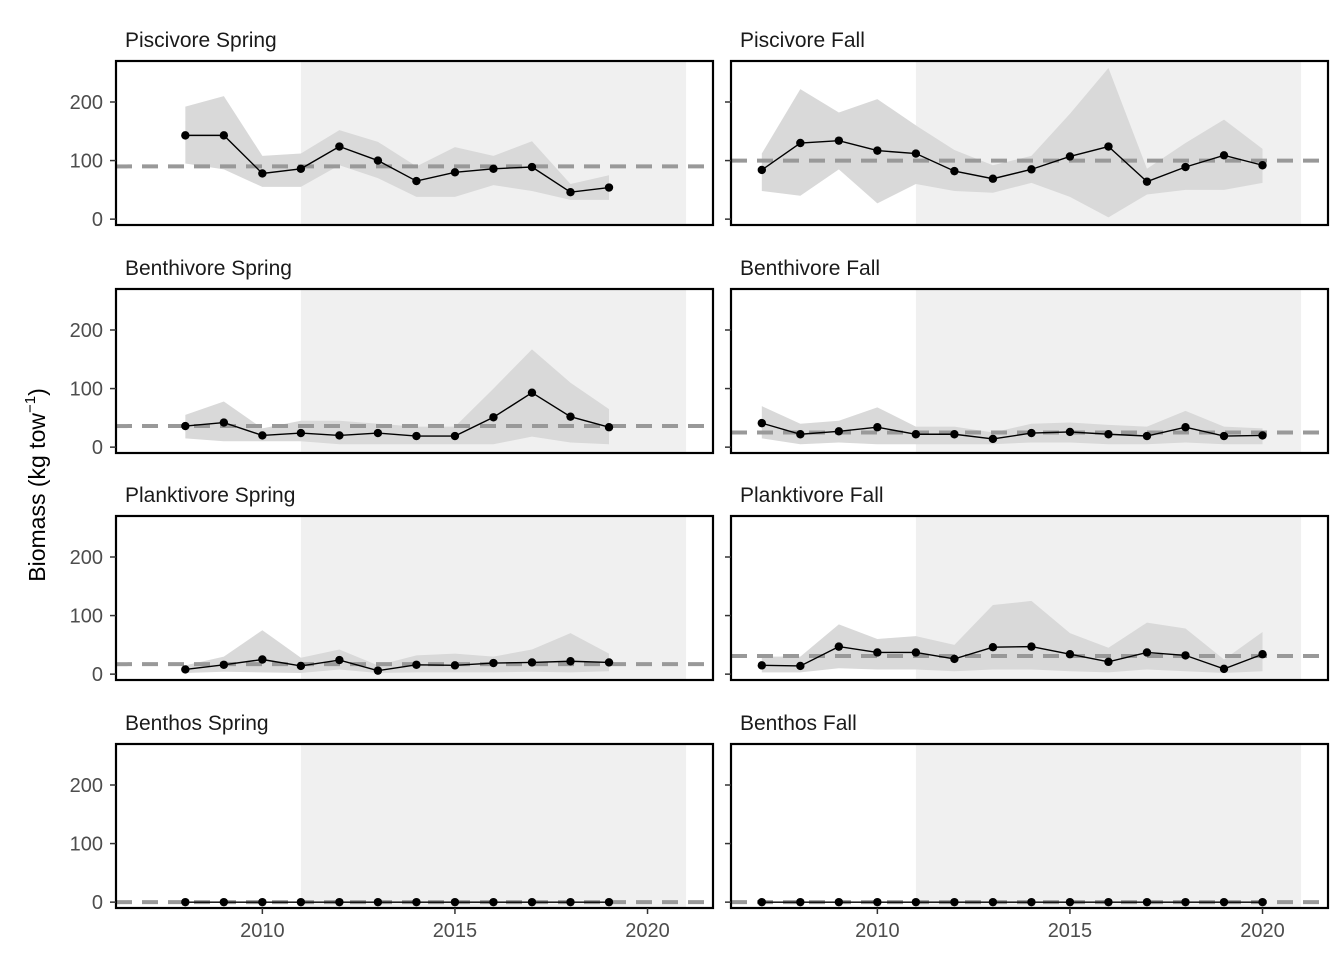 This screenshot has height=960, width=1344. I want to click on y-axis-label-main: Biomass (kg tow, so click(37, 497).